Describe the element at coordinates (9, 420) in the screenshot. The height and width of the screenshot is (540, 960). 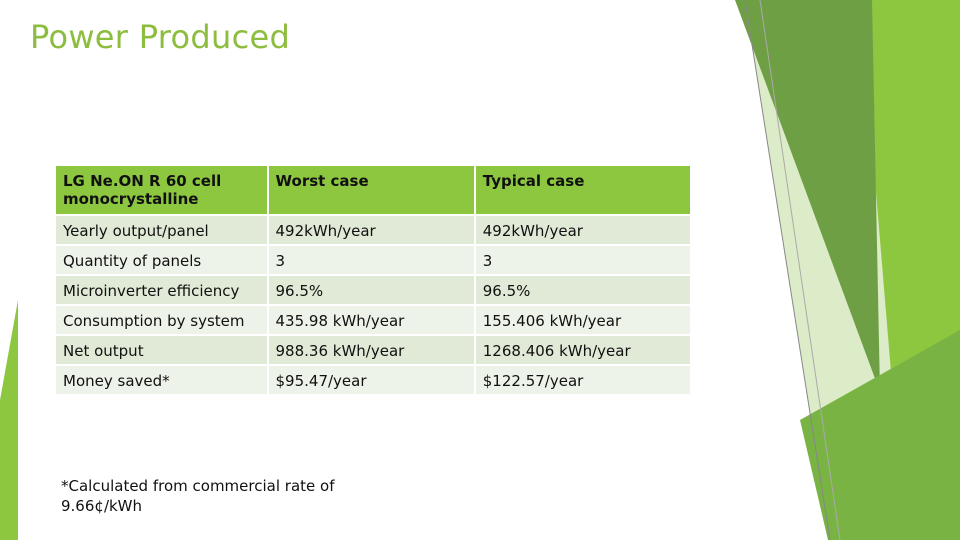
I see `left-accent` at that location.